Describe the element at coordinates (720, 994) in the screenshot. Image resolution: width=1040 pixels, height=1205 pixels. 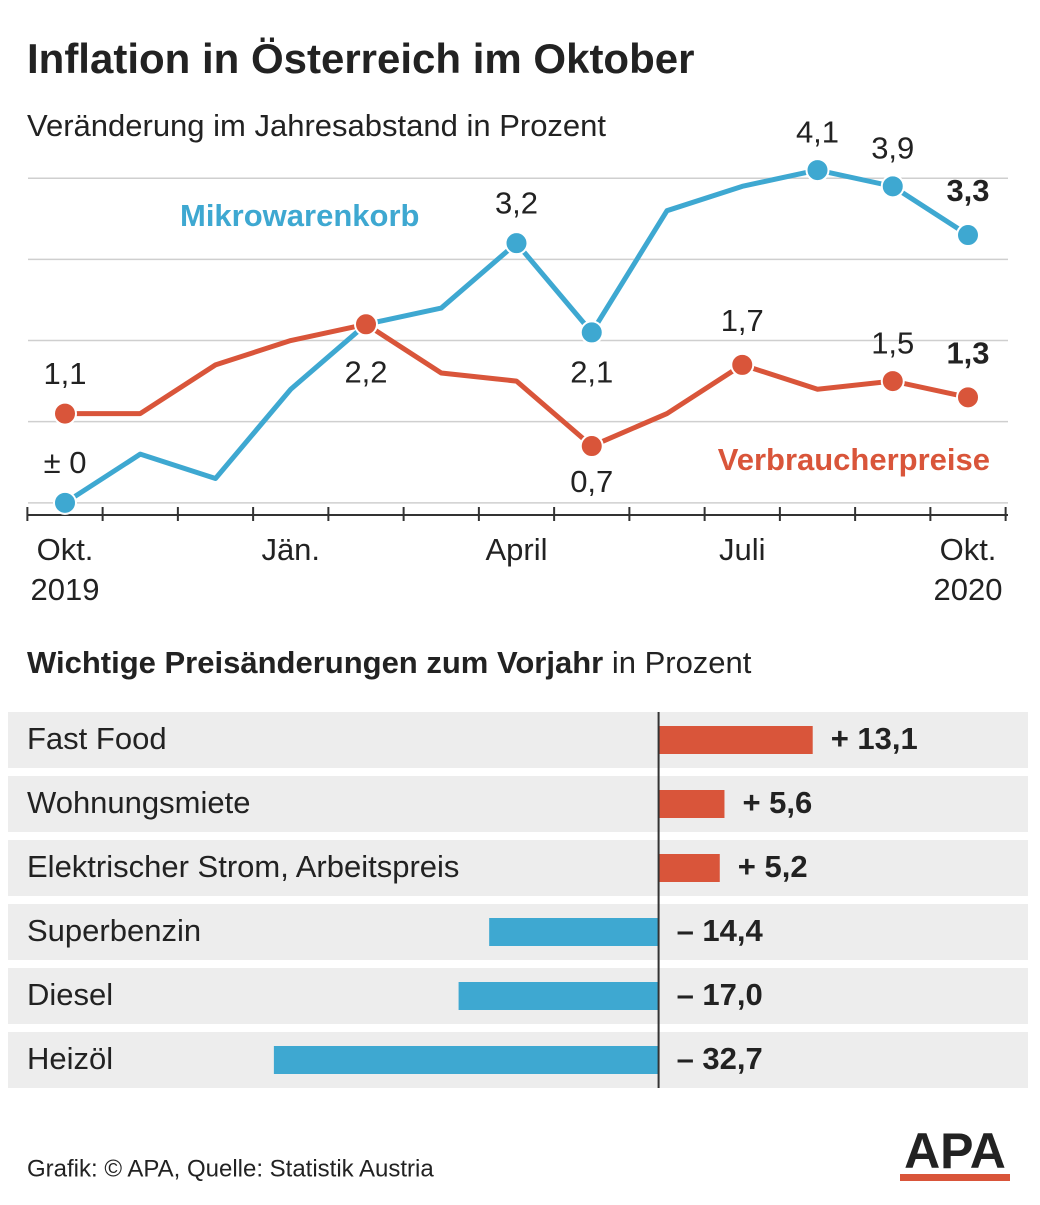
I see `data-label: – 17,0` at that location.